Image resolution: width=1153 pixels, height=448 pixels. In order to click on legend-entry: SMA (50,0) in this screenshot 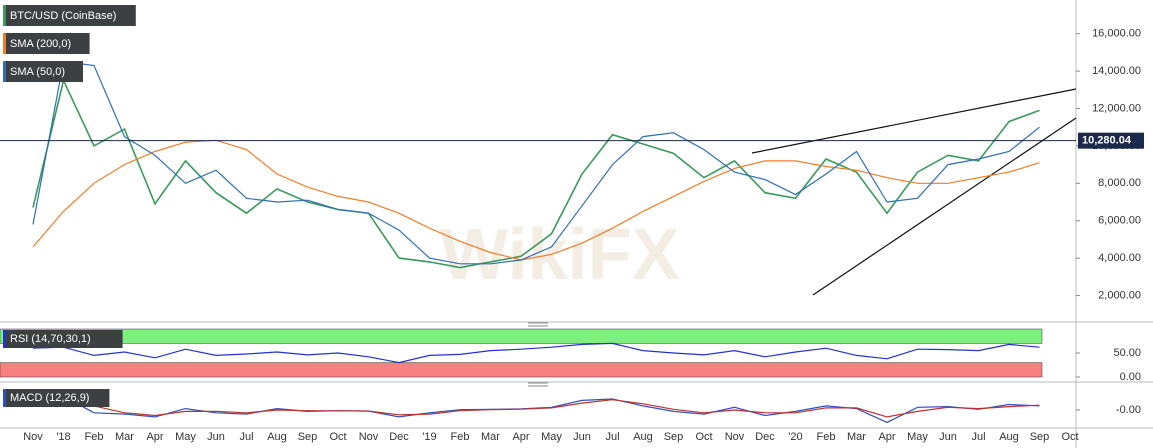, I will do `click(43, 71)`.